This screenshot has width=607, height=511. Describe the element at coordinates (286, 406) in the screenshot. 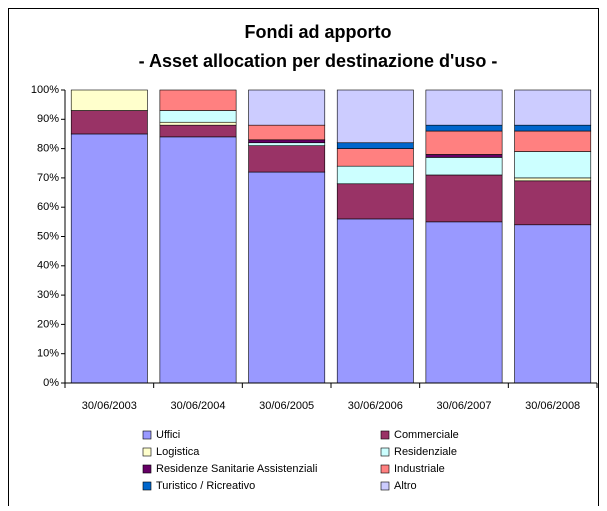

I see `x-tick-label: 30/06/2005` at that location.